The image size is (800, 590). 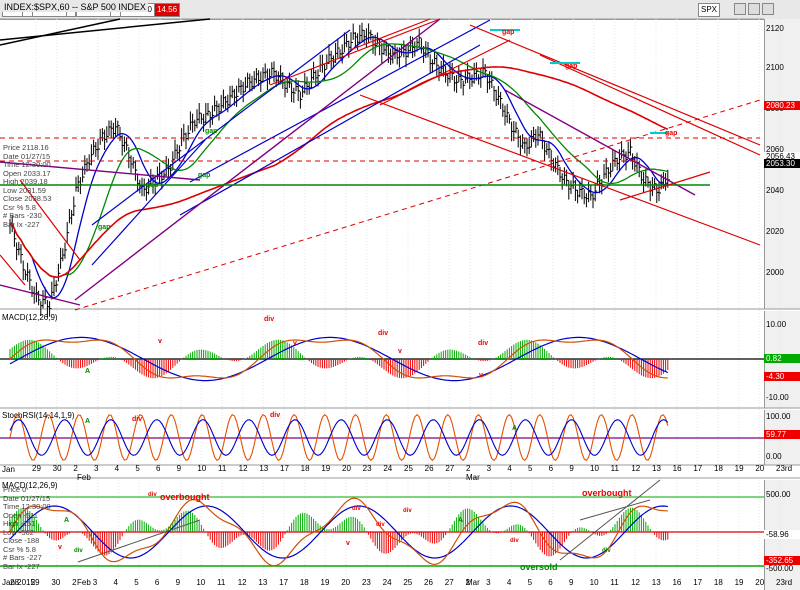 I want to click on price-axis-label: 2020, so click(x=775, y=231).